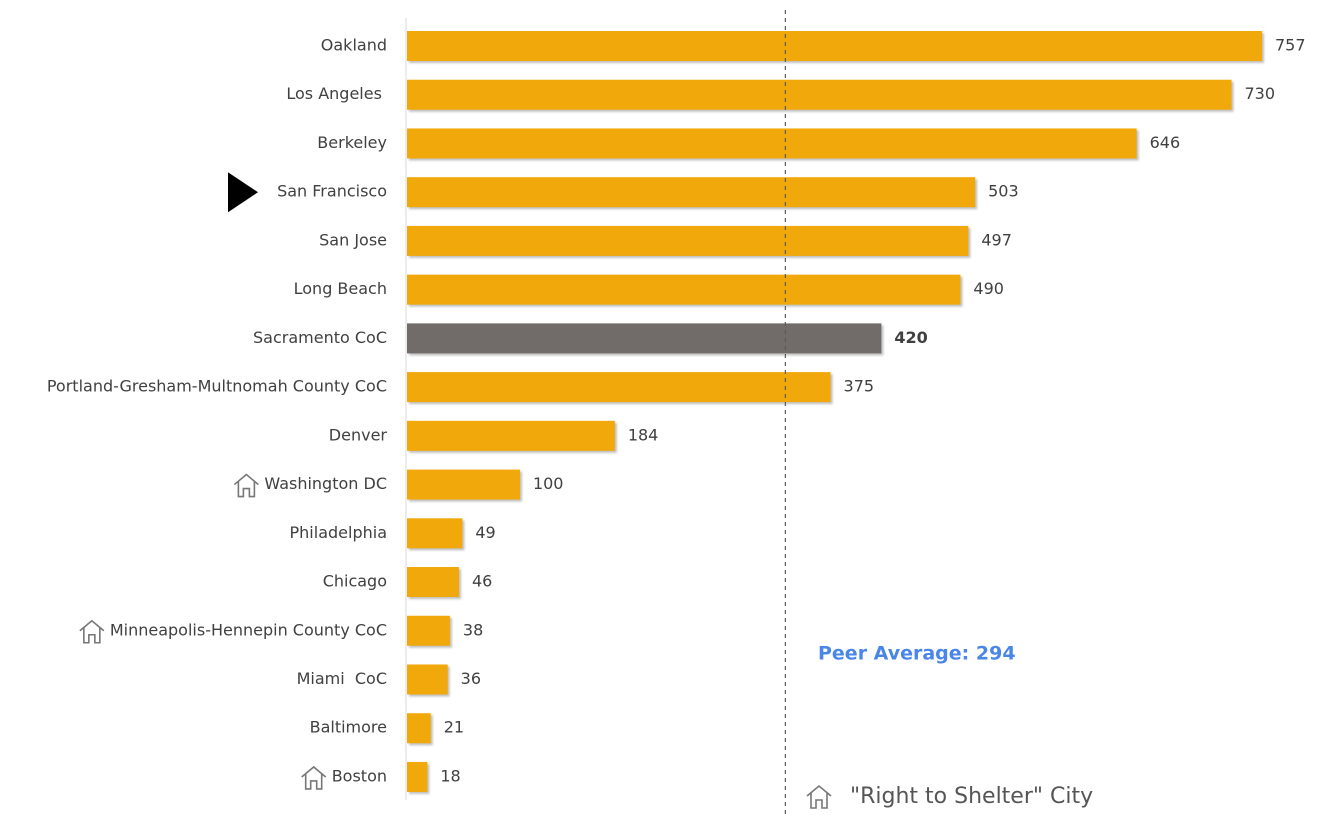 The height and width of the screenshot is (816, 1318). Describe the element at coordinates (819, 796) in the screenshot. I see `legend-icon` at that location.